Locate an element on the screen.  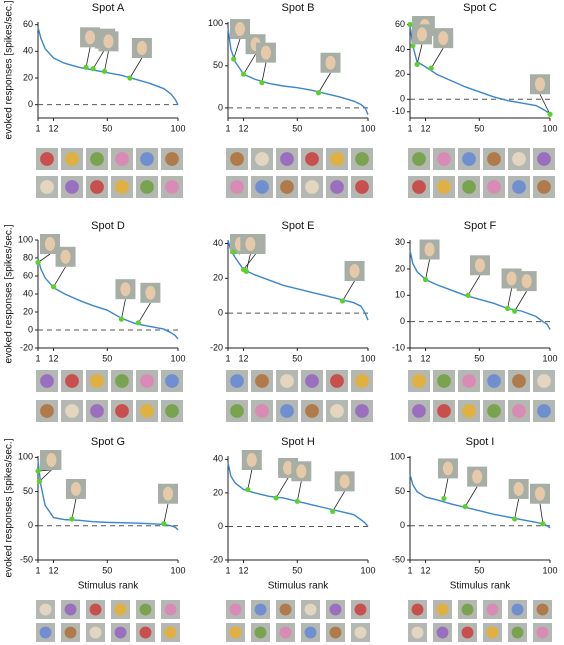
chart-title: Spot C is located at coordinates (480, 8).